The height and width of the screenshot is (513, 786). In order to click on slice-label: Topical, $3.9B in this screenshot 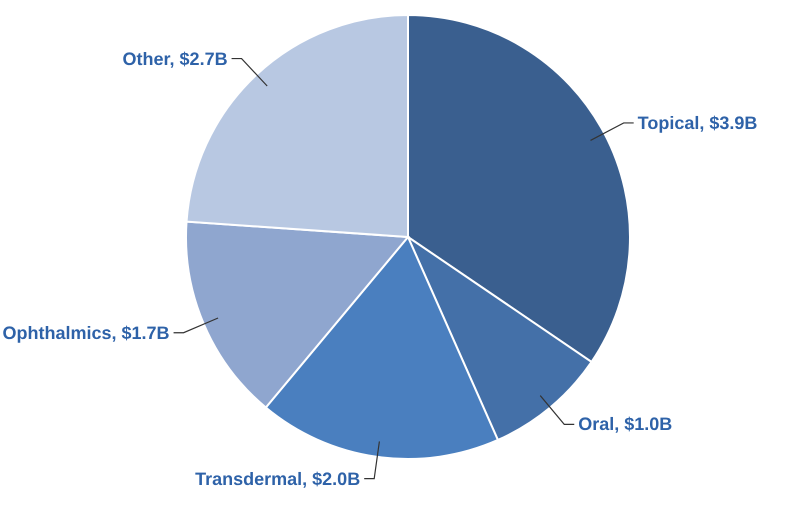, I will do `click(698, 123)`.